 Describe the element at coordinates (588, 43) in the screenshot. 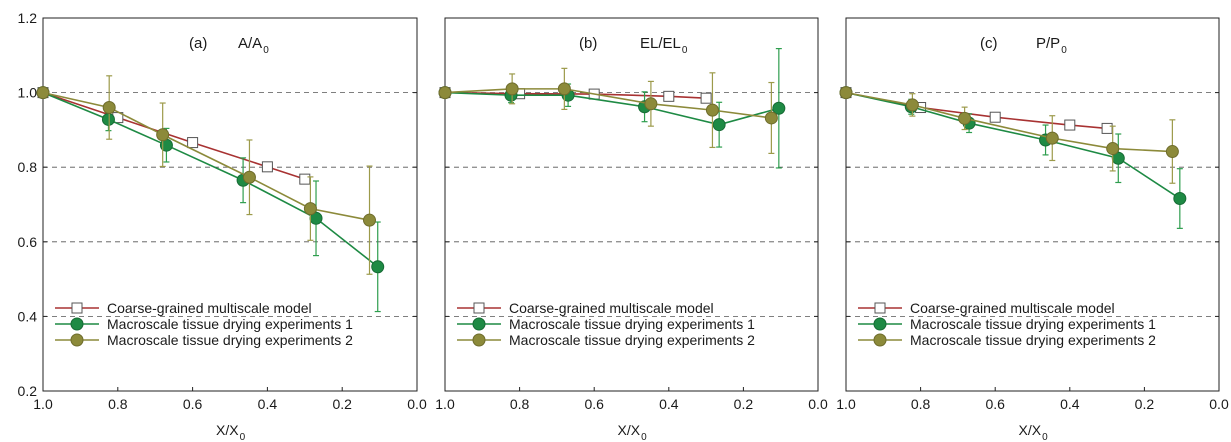

I see `panel-label: (b)` at that location.